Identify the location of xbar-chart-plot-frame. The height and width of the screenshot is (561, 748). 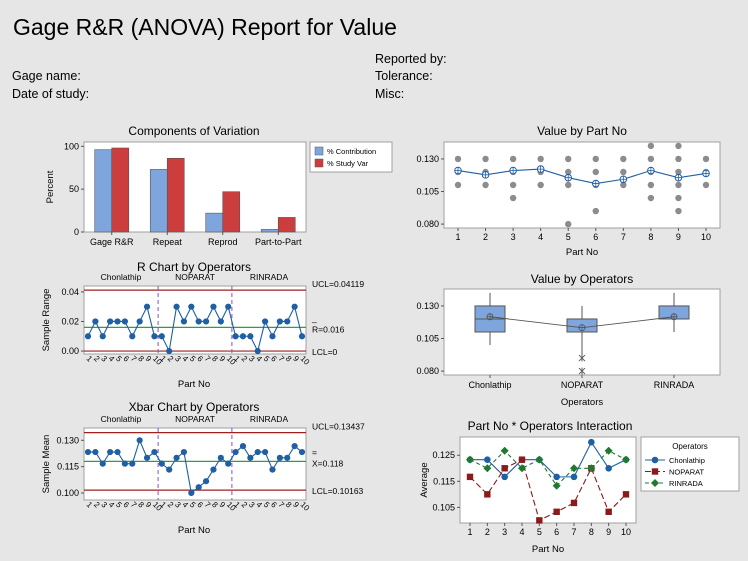
(195, 464).